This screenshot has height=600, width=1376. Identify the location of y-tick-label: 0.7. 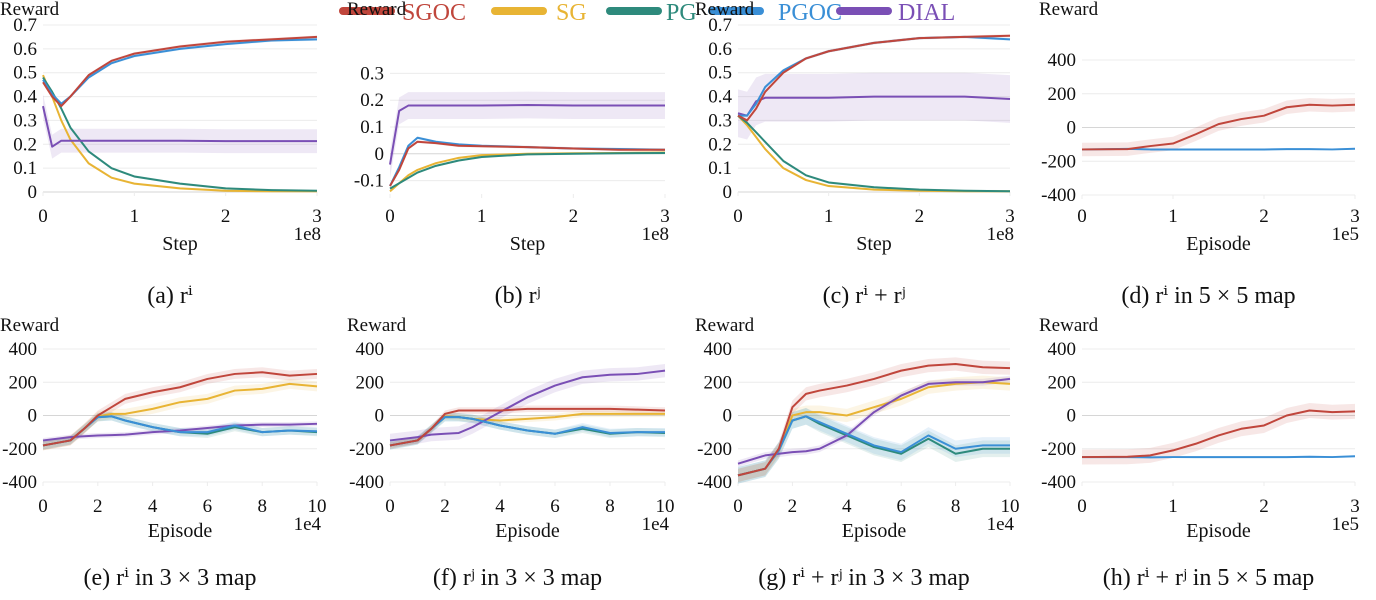
(25, 25).